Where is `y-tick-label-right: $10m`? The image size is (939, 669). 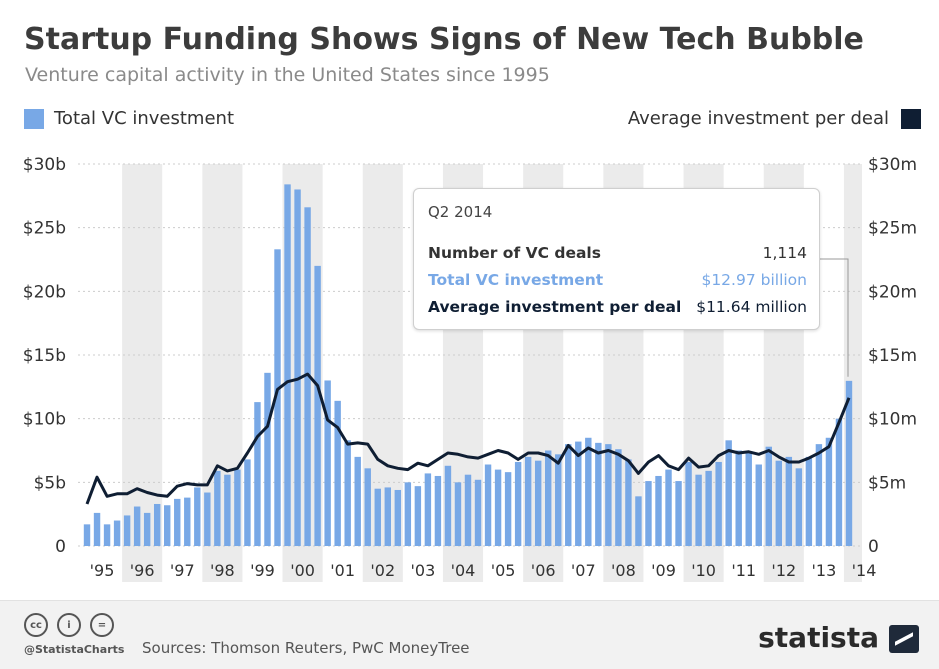
y-tick-label-right: $10m is located at coordinates (892, 420).